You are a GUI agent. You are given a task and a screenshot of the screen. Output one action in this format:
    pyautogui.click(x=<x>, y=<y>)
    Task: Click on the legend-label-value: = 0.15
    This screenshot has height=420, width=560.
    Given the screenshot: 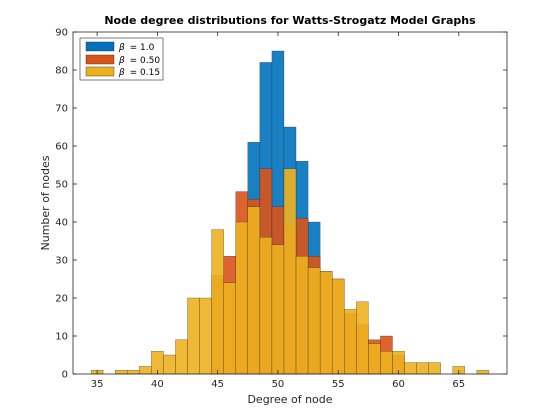 What is the action you would take?
    pyautogui.click(x=145, y=73)
    